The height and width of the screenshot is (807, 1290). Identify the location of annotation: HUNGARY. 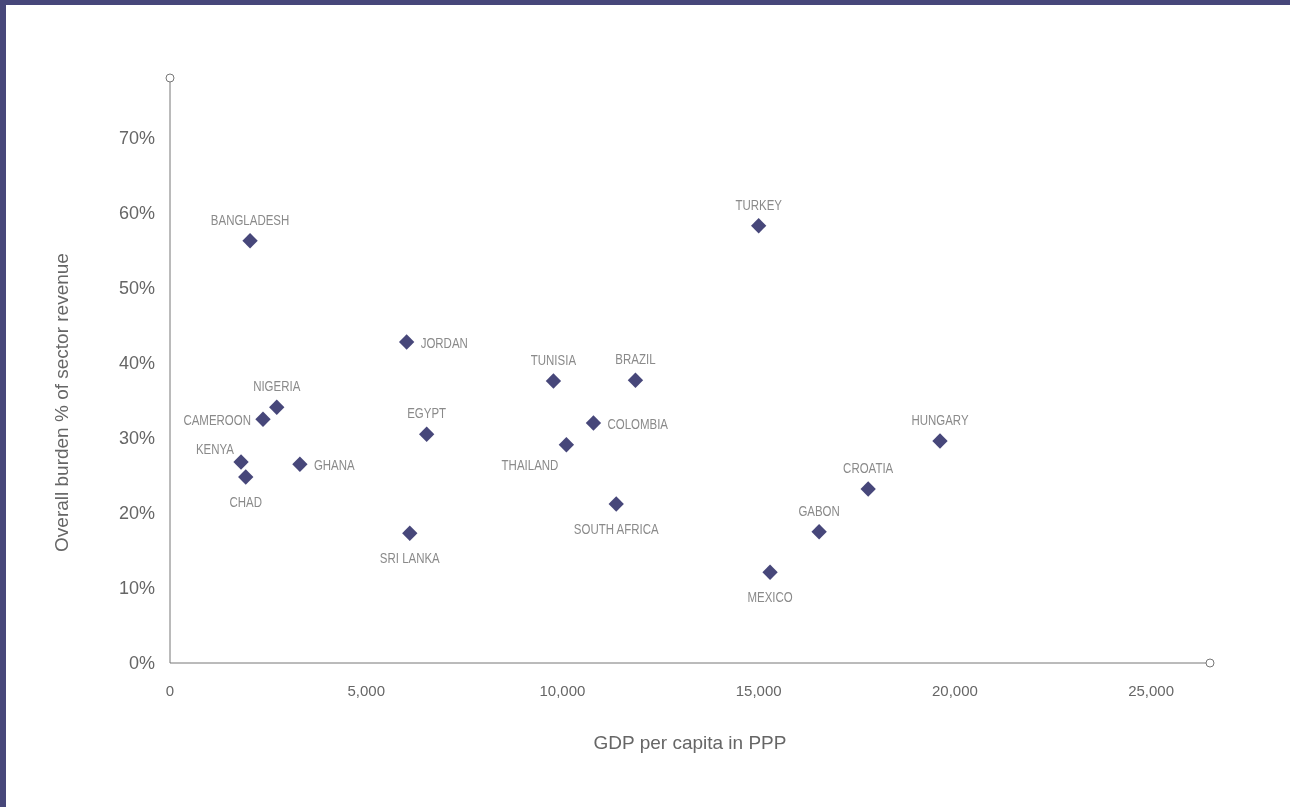
(940, 420).